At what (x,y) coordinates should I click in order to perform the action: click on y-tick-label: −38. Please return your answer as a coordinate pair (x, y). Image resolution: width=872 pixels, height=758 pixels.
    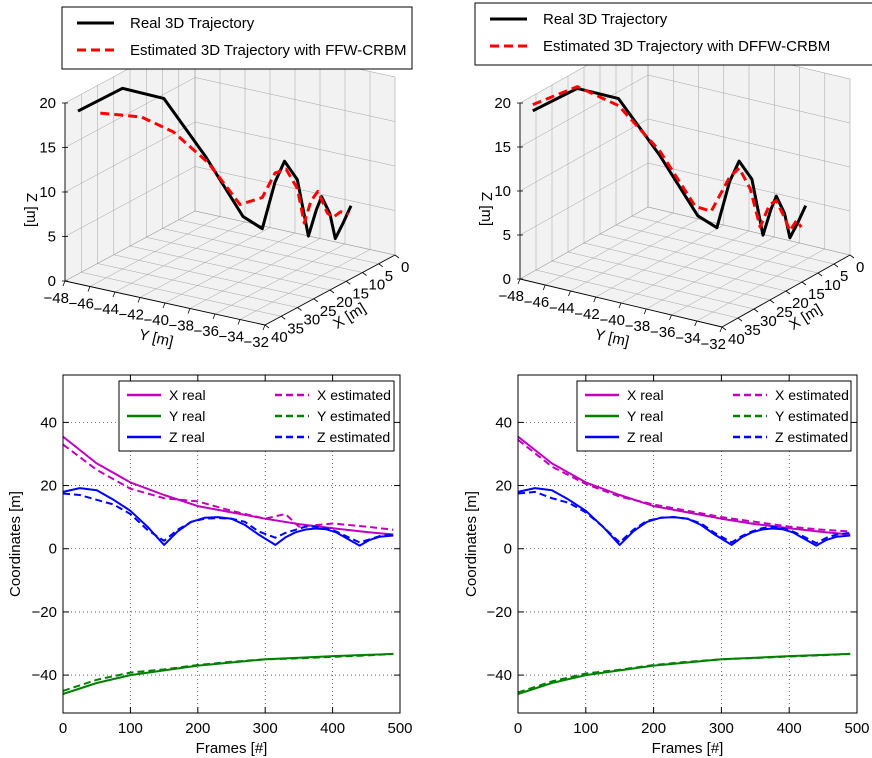
    Looking at the image, I should click on (181, 326).